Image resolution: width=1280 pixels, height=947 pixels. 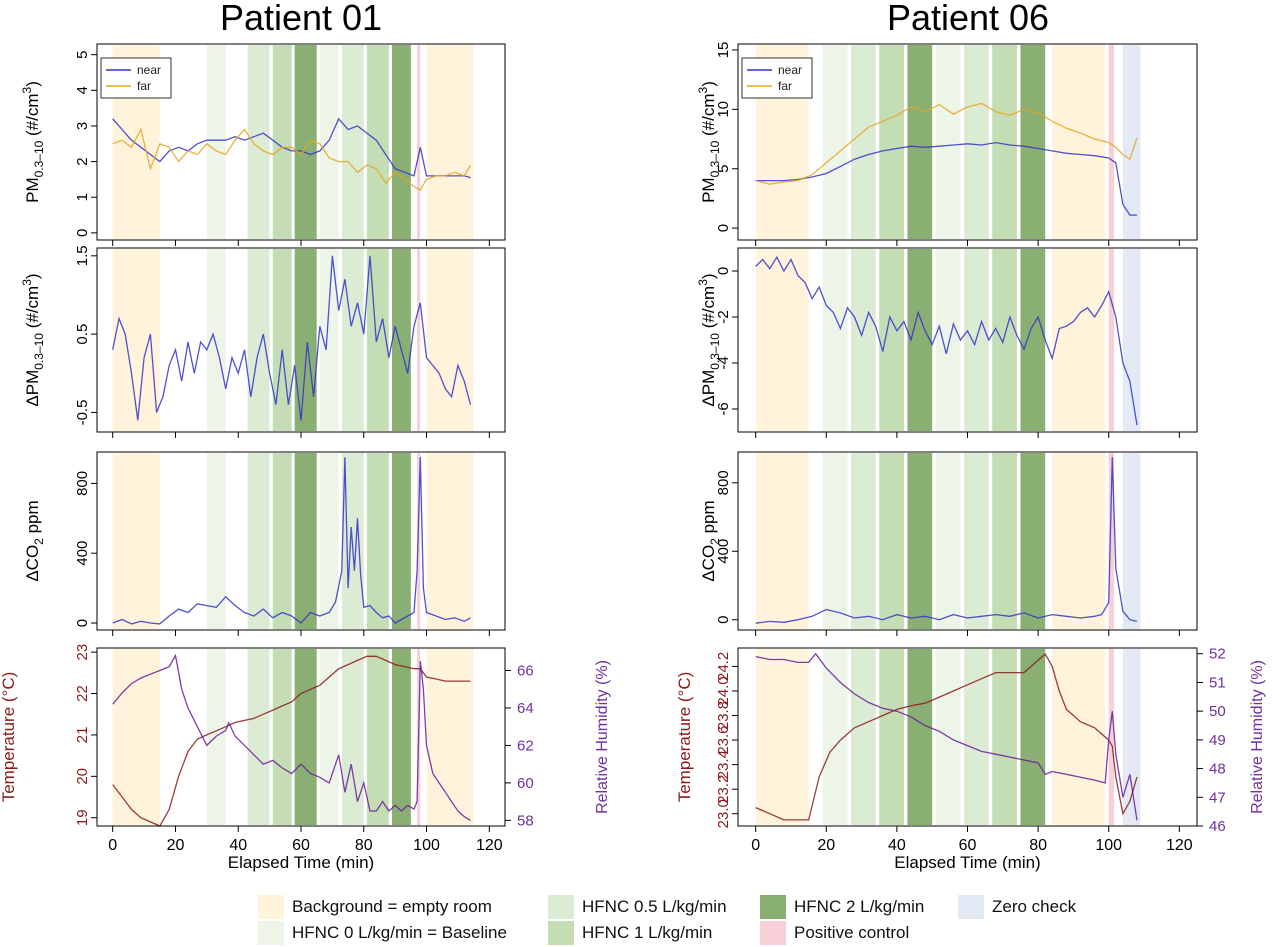 What do you see at coordinates (291, 541) in the screenshot?
I see `series-line--co2` at bounding box center [291, 541].